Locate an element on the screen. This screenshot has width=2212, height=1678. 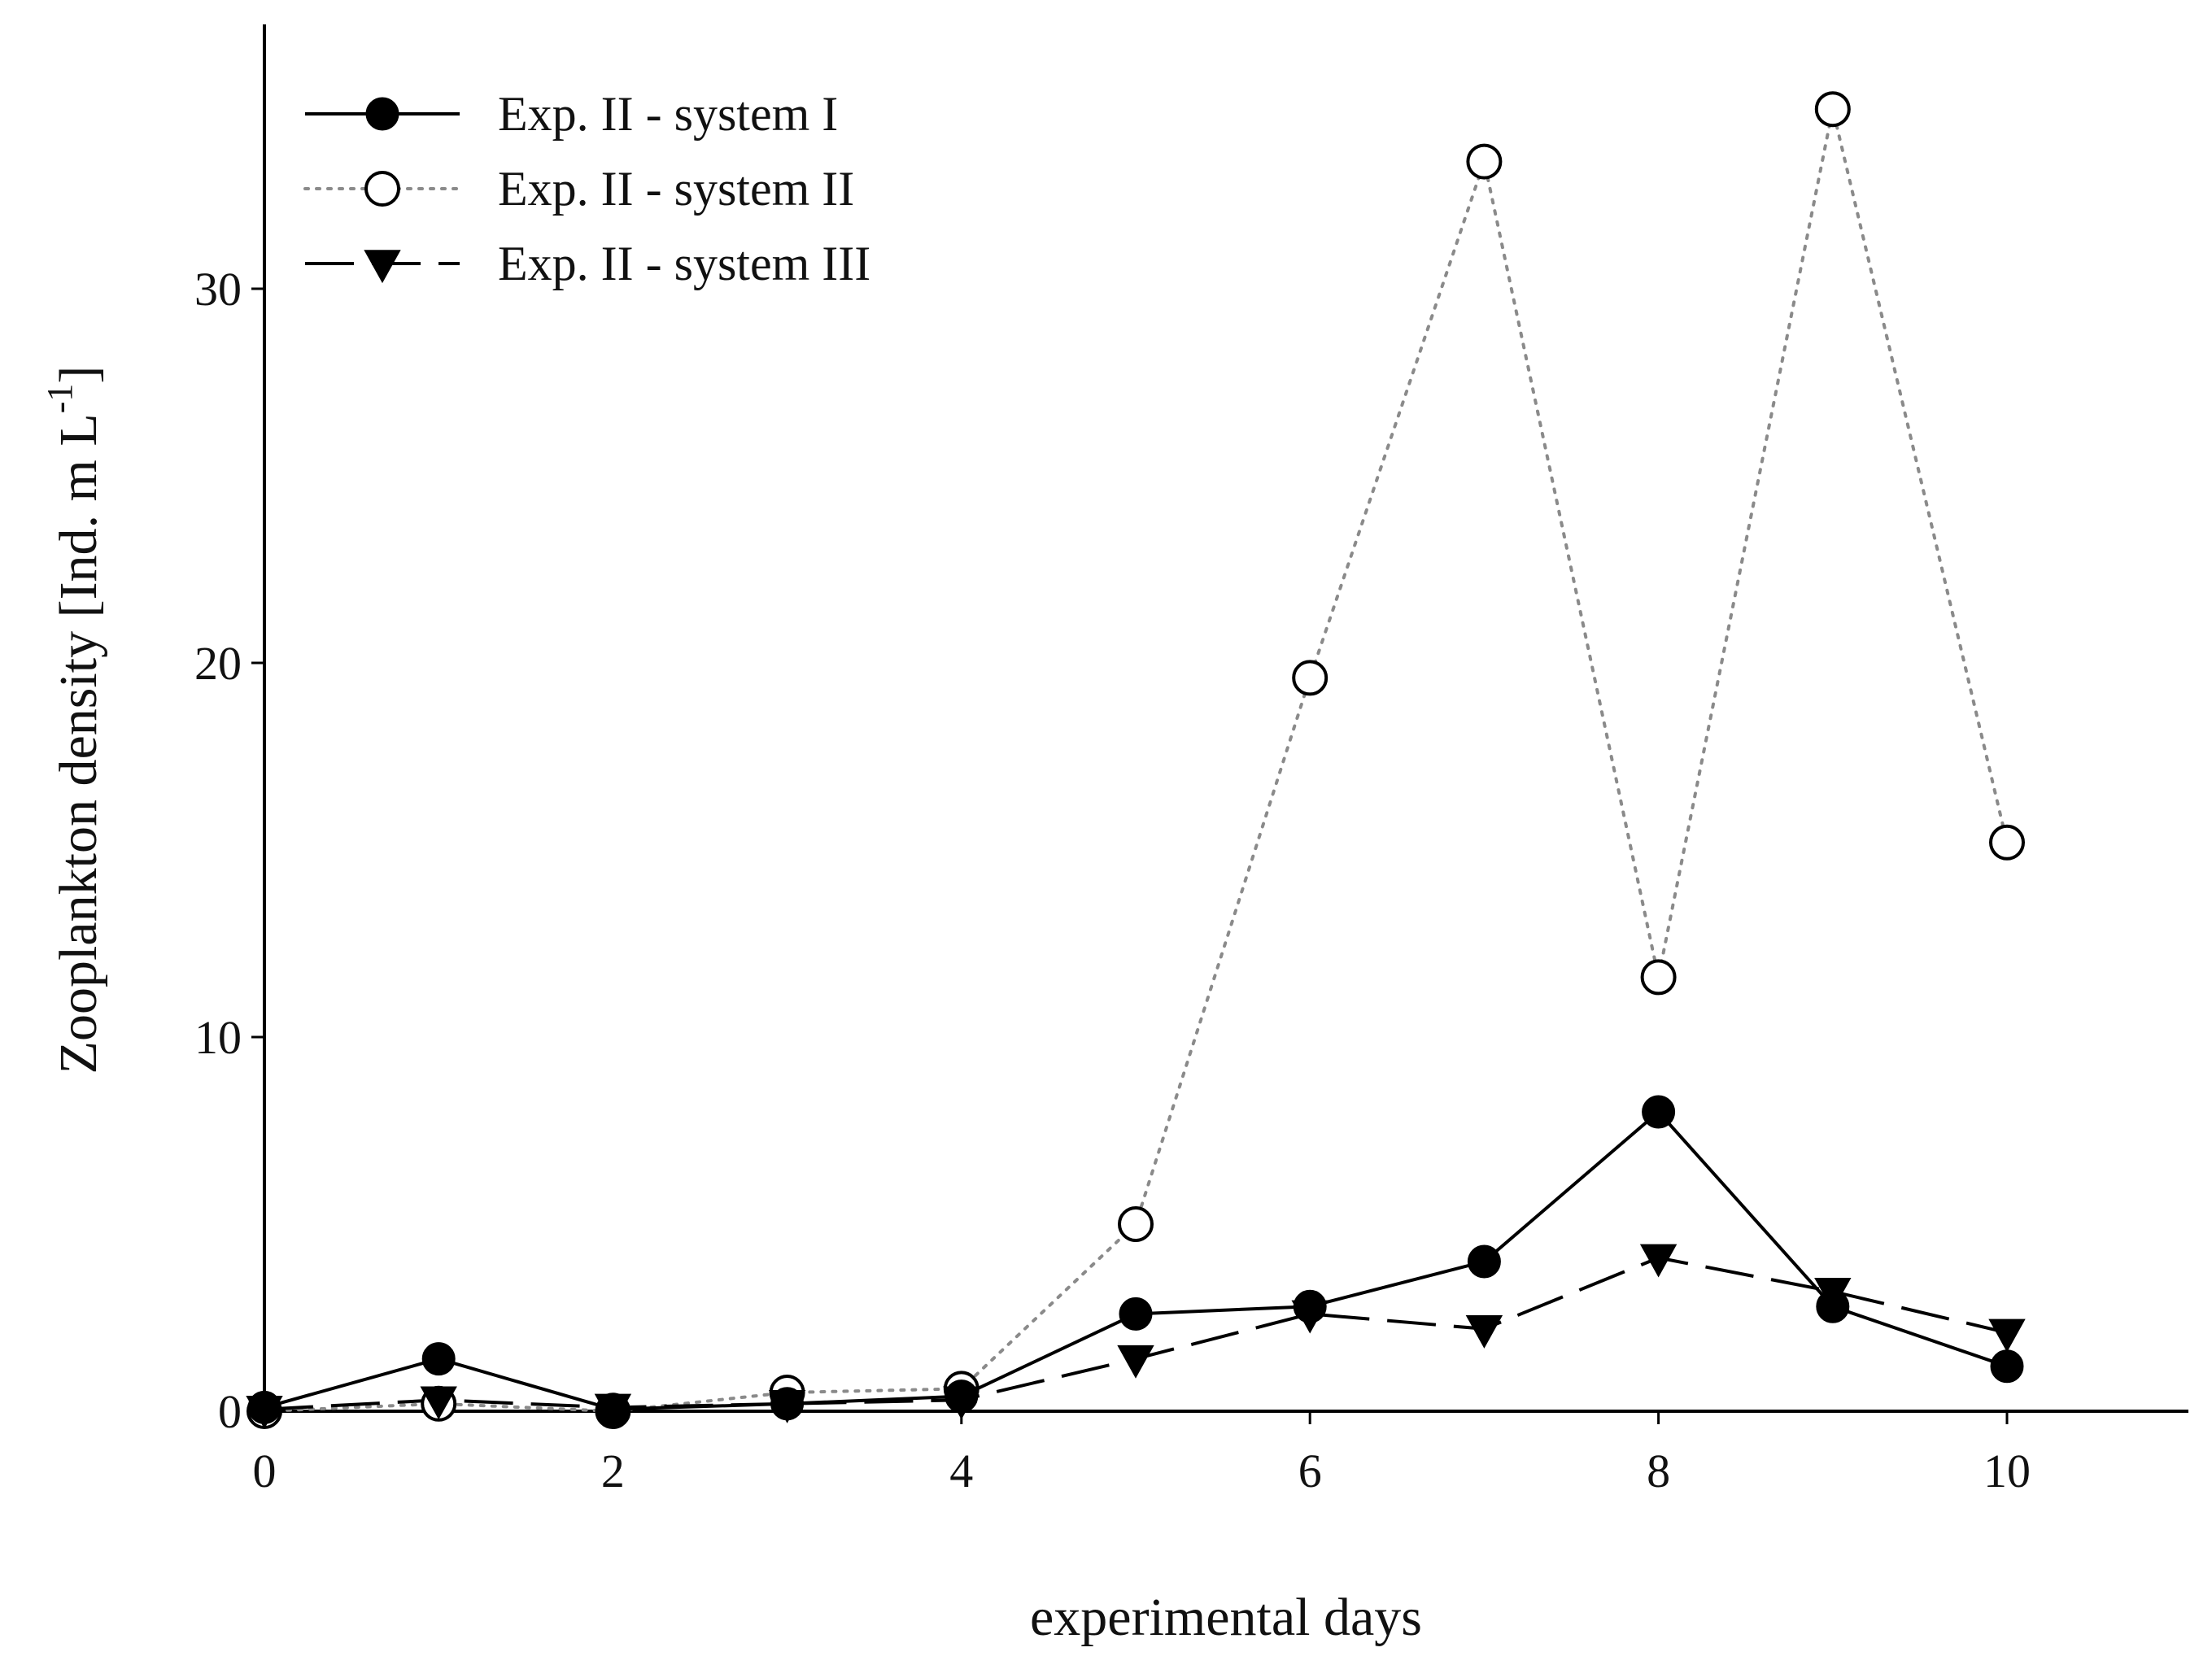
x-tick-label: 10 is located at coordinates (2007, 1471).